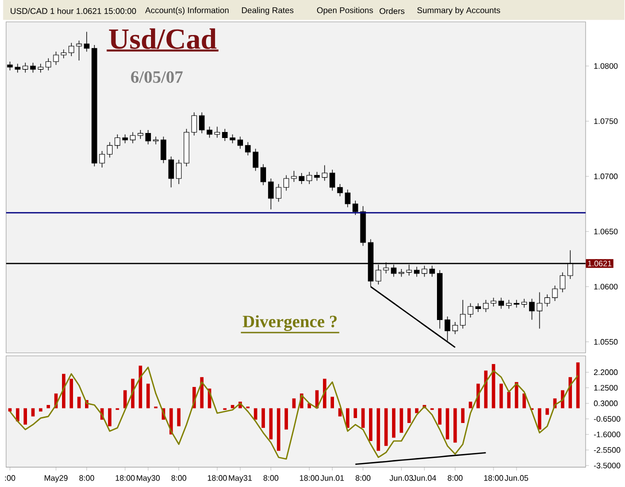 Image resolution: width=625 pixels, height=487 pixels. What do you see at coordinates (187, 11) in the screenshot?
I see `text: Account(s) Information` at bounding box center [187, 11].